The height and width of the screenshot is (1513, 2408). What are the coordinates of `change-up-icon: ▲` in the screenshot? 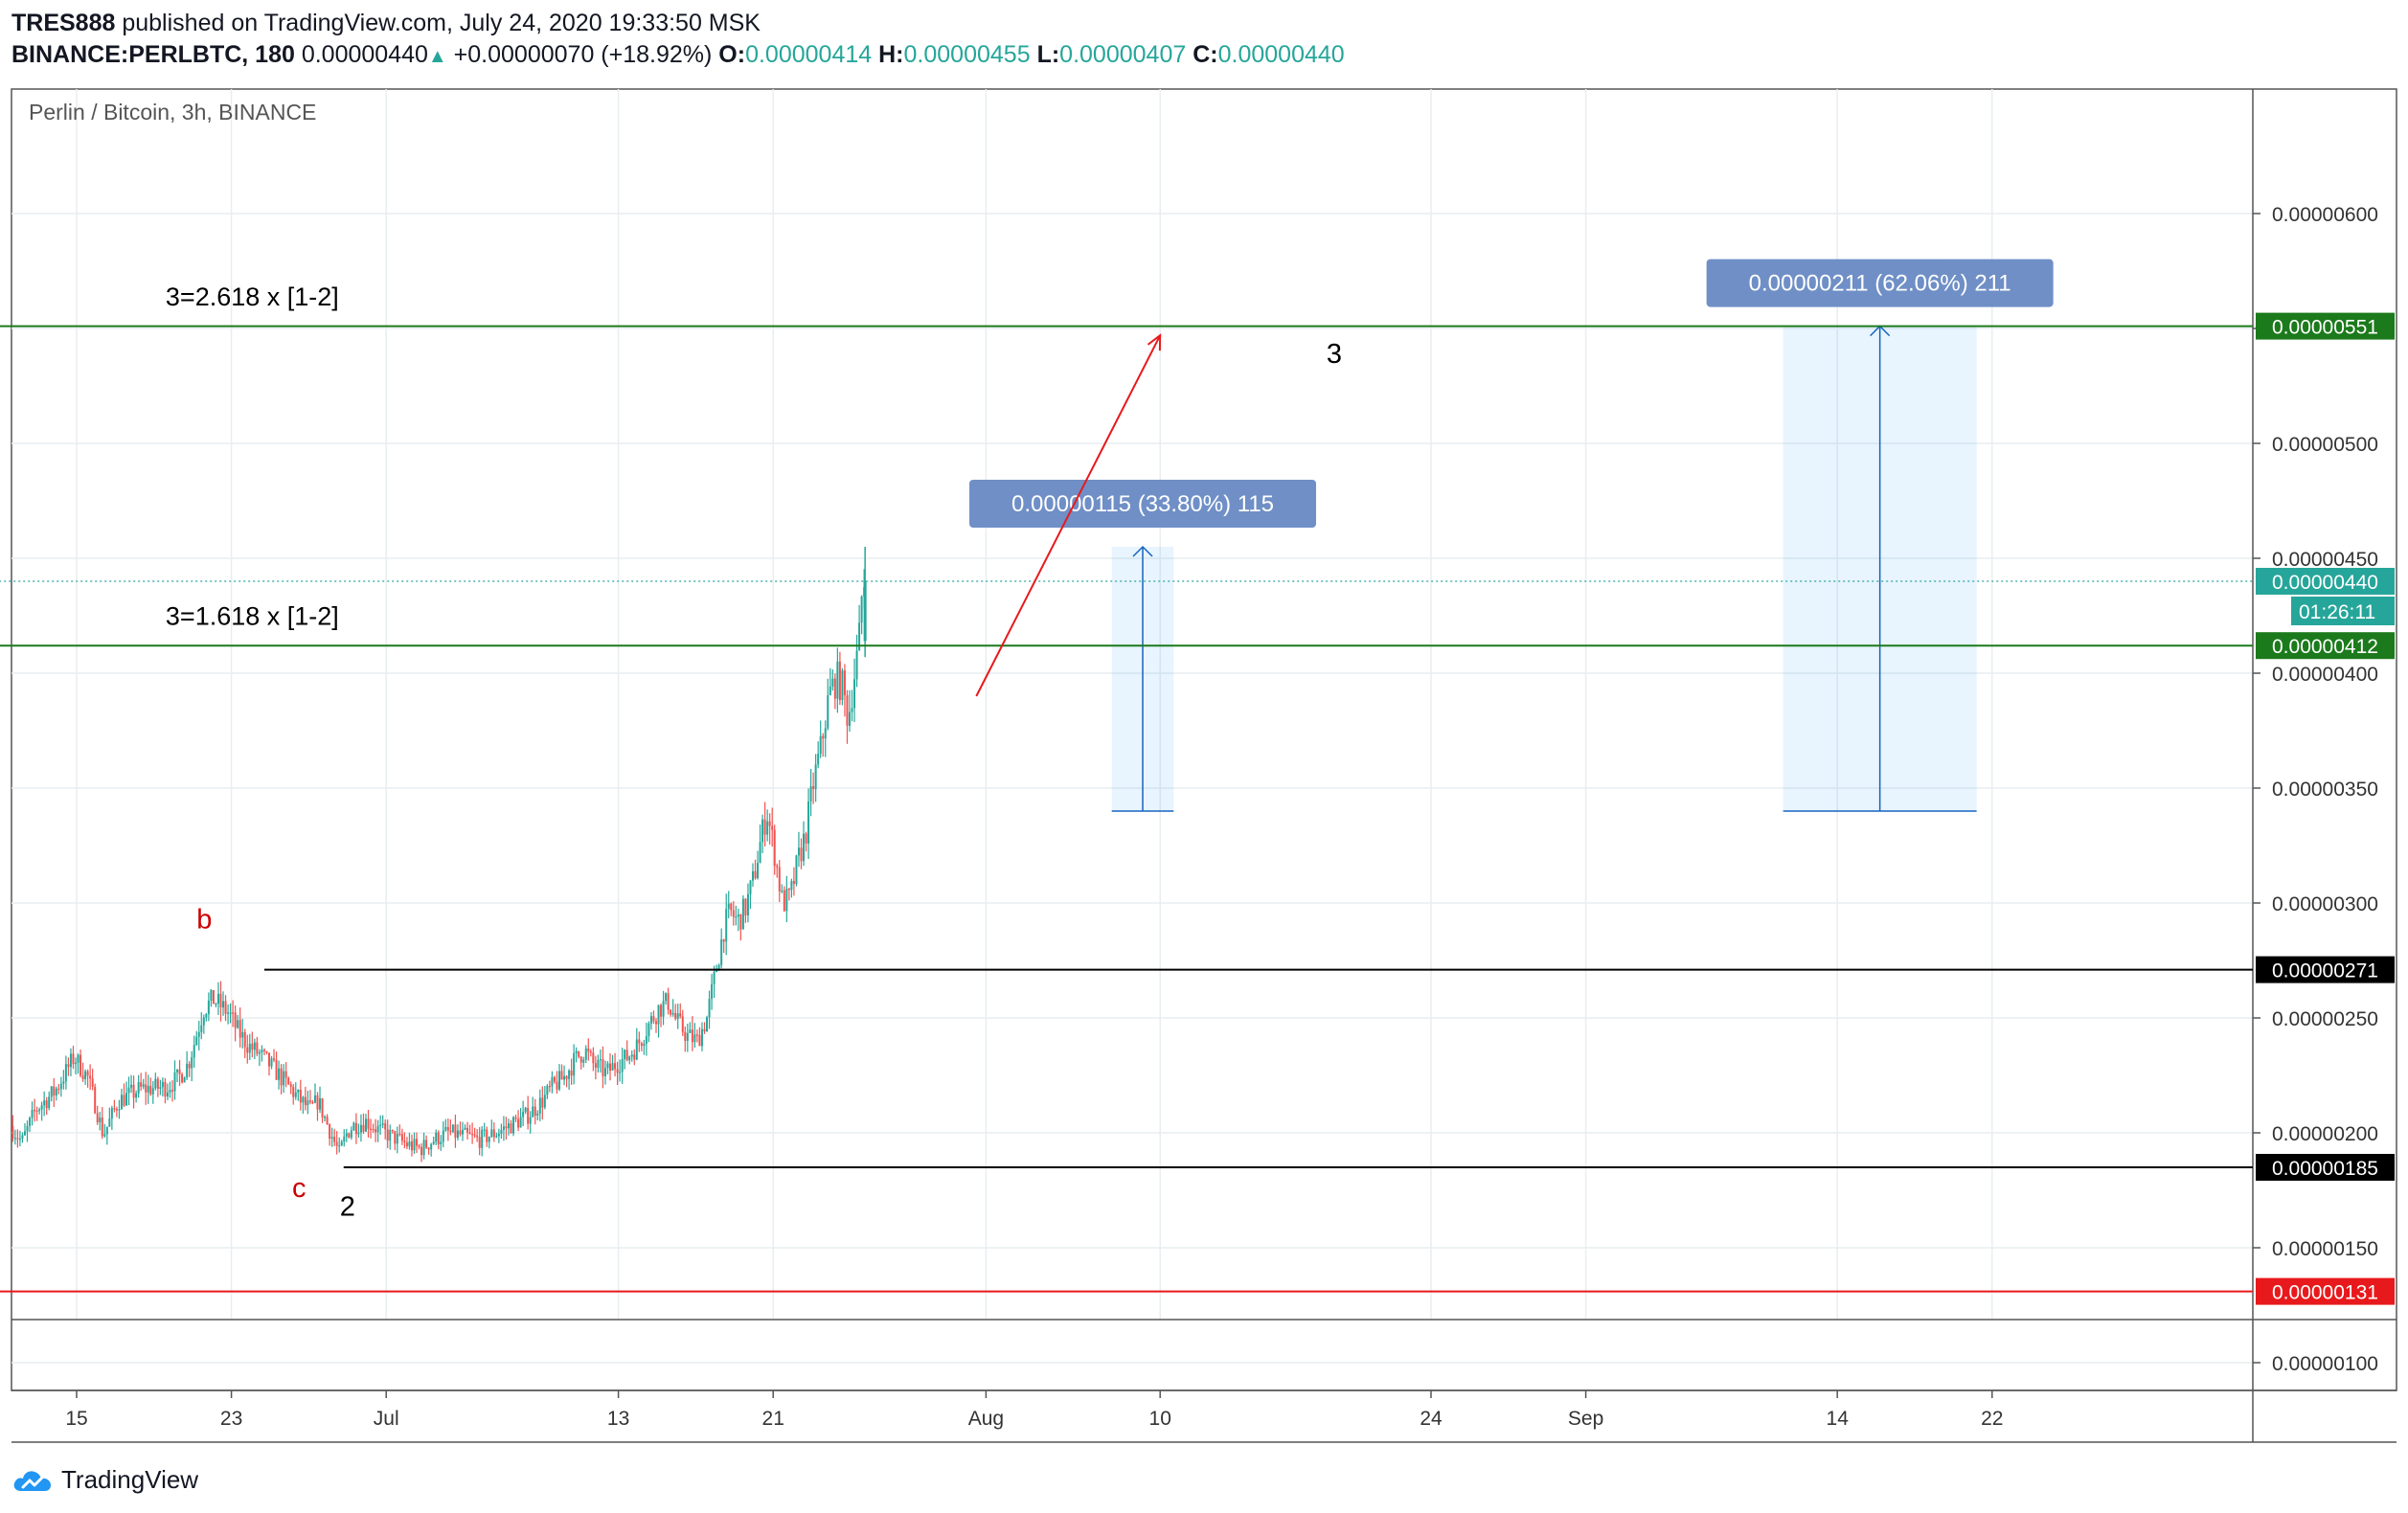 It's located at (437, 57).